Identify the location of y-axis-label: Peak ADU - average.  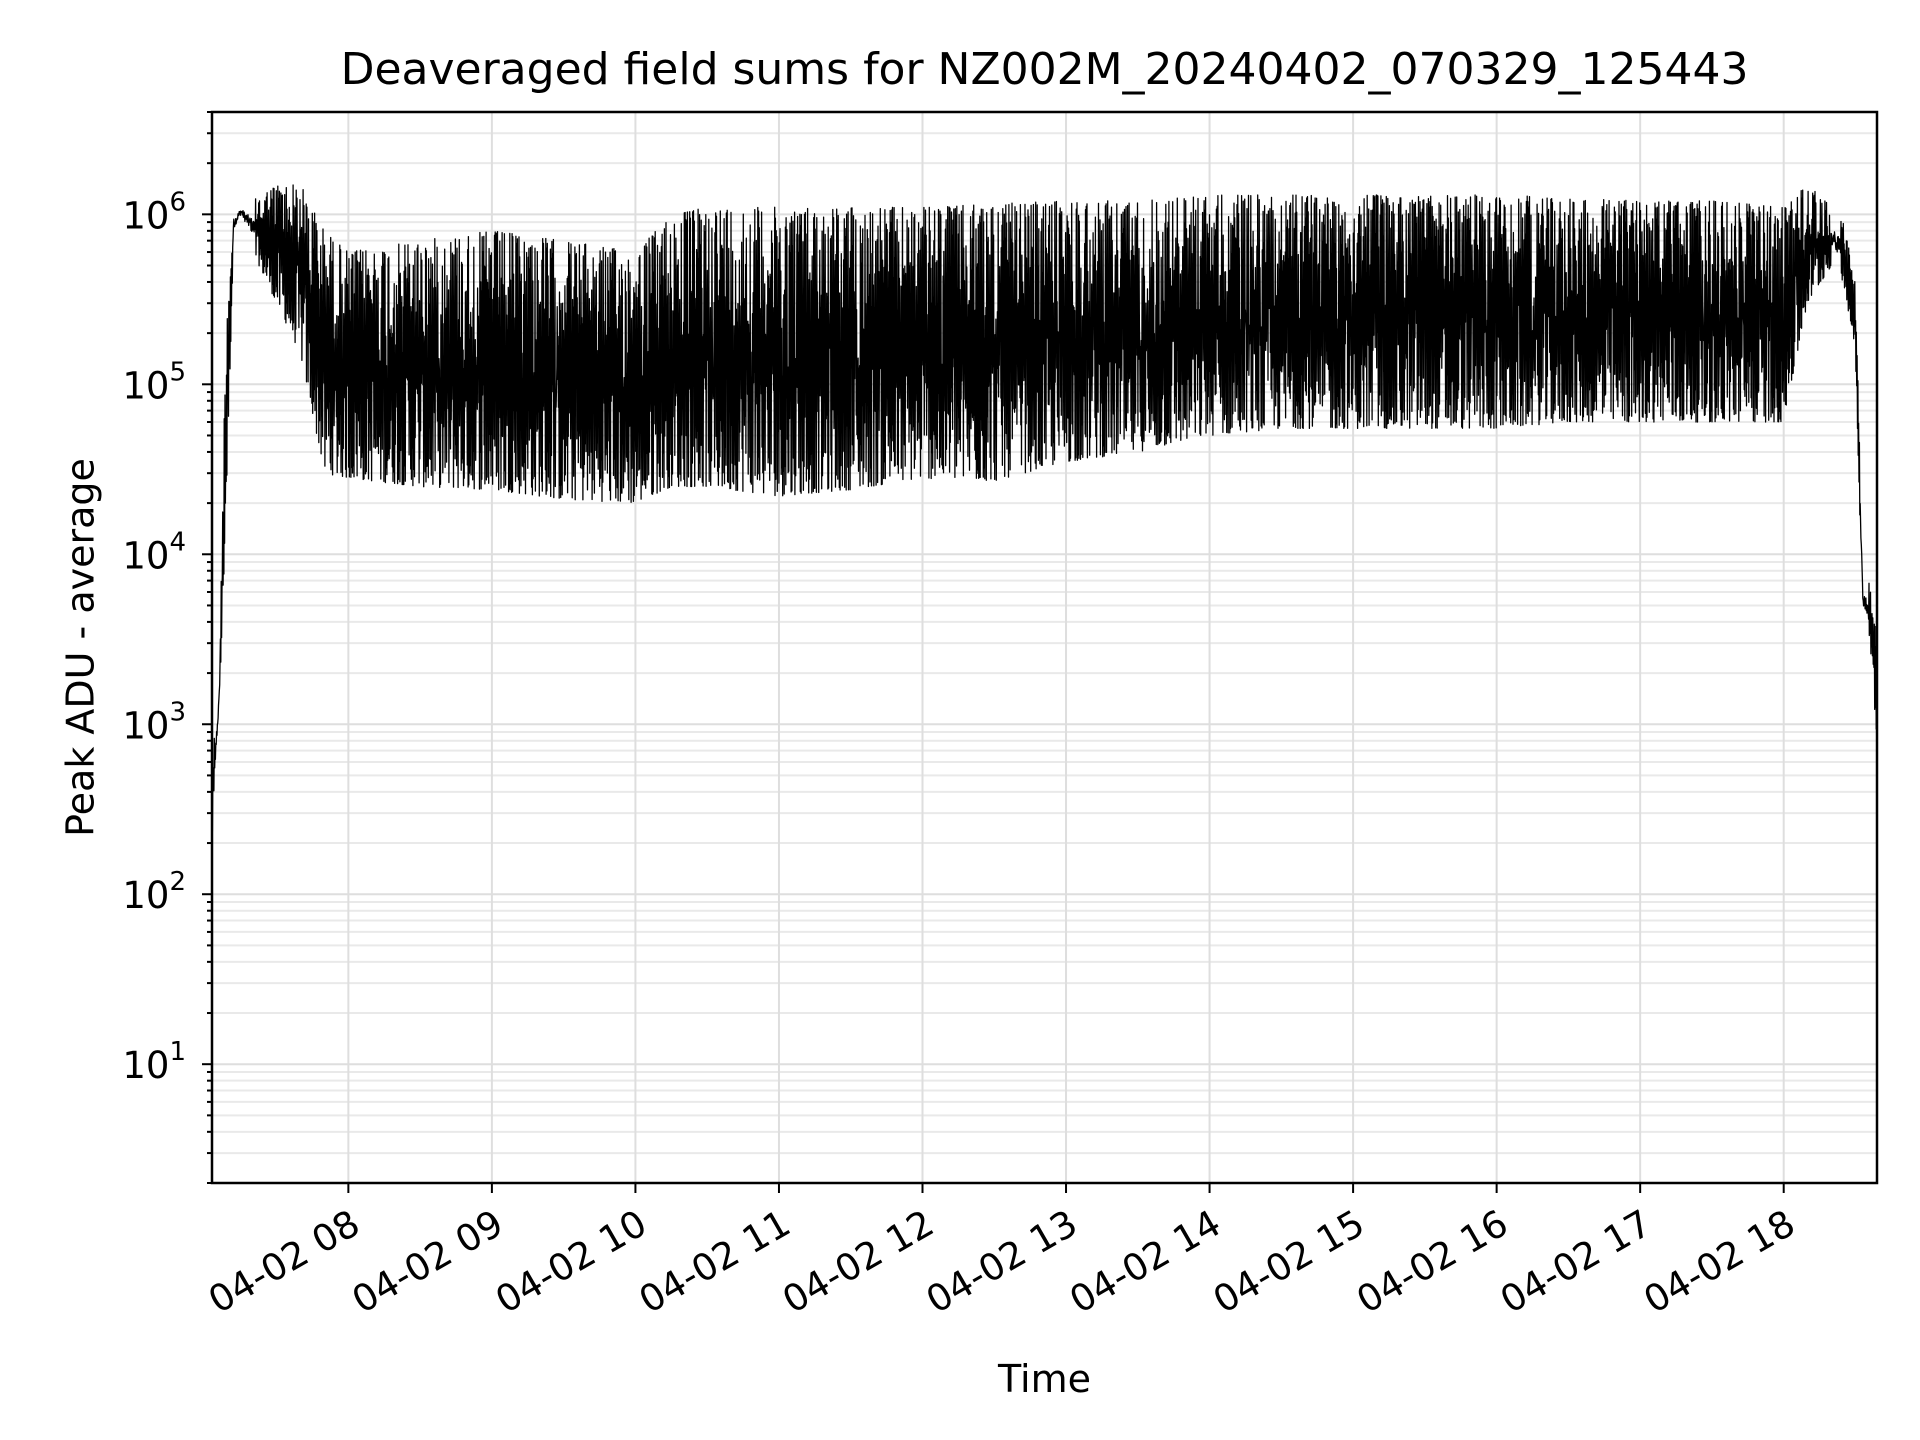
(80, 647).